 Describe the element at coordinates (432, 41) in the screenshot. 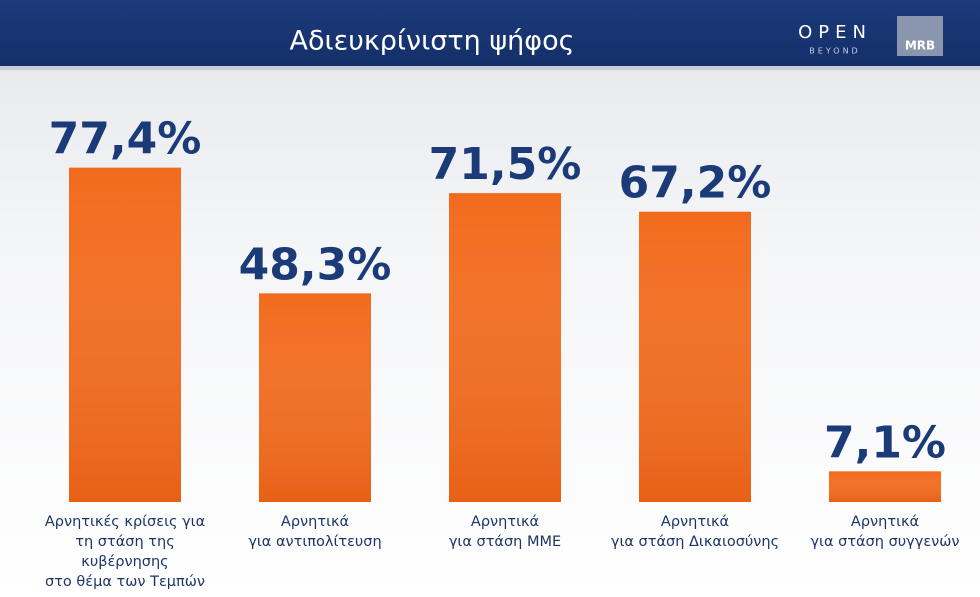

I see `chart-title: Αδιευκρίνιστη ψήφος` at that location.